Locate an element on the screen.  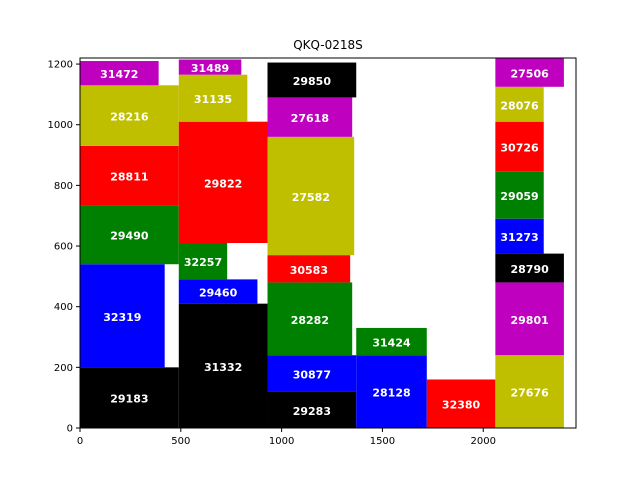
bar-value-label: 29283 is located at coordinates (312, 411).